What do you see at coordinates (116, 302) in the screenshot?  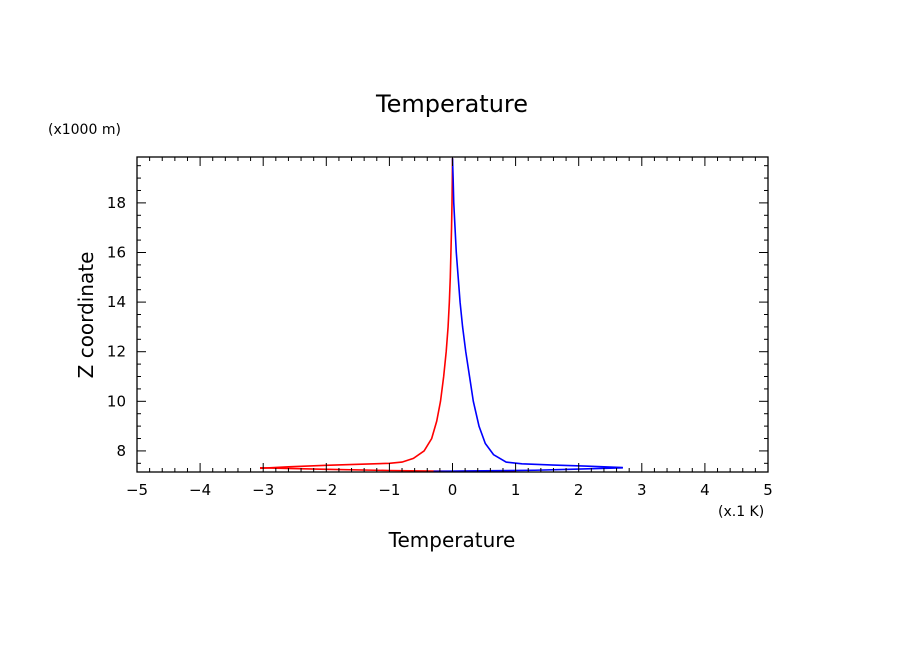 I see `y-tick-label: 14` at bounding box center [116, 302].